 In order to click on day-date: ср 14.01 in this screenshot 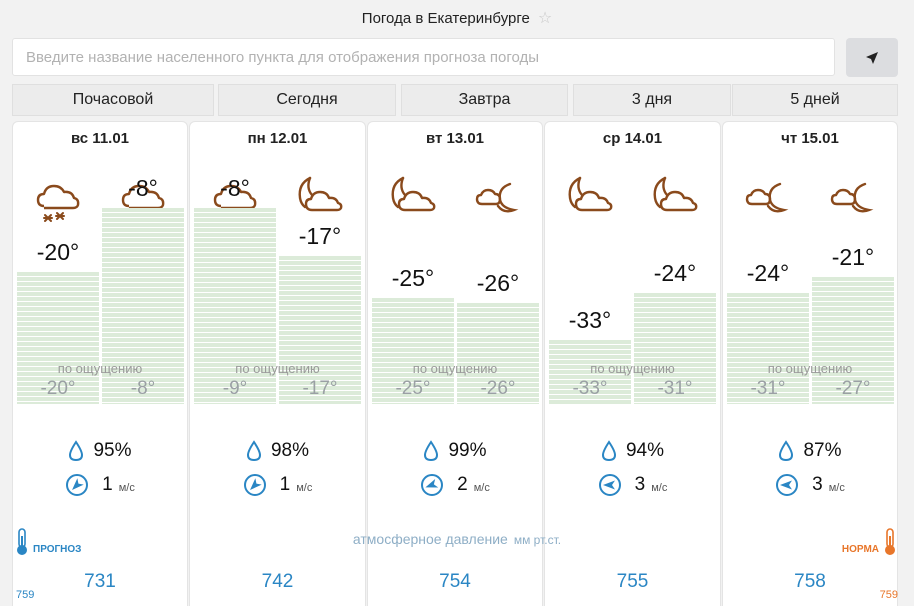, I will do `click(632, 138)`.